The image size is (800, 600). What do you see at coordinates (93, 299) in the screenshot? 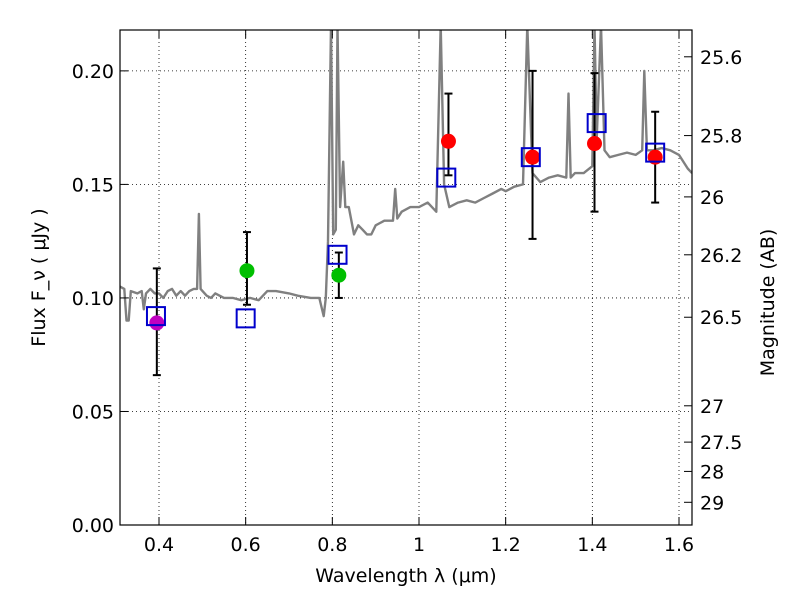
I see `y-tick-label: 0.10` at bounding box center [93, 299].